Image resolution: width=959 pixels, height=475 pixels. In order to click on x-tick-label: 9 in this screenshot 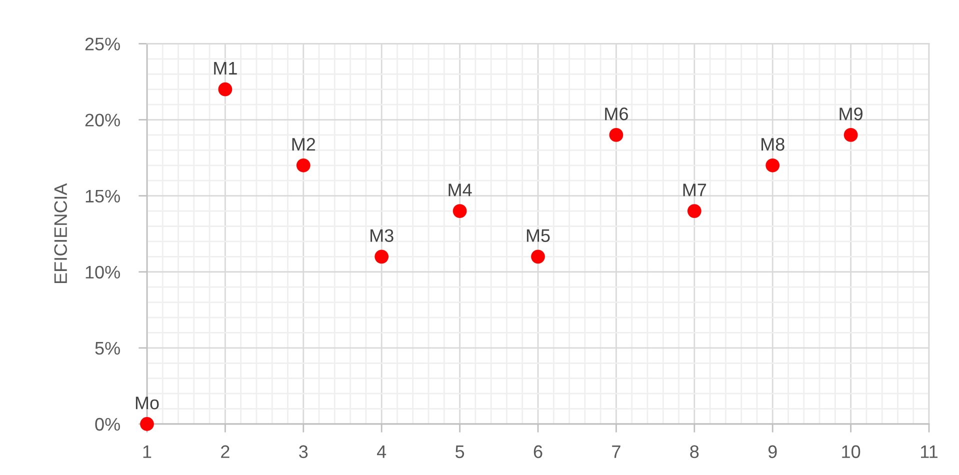, I will do `click(772, 451)`.